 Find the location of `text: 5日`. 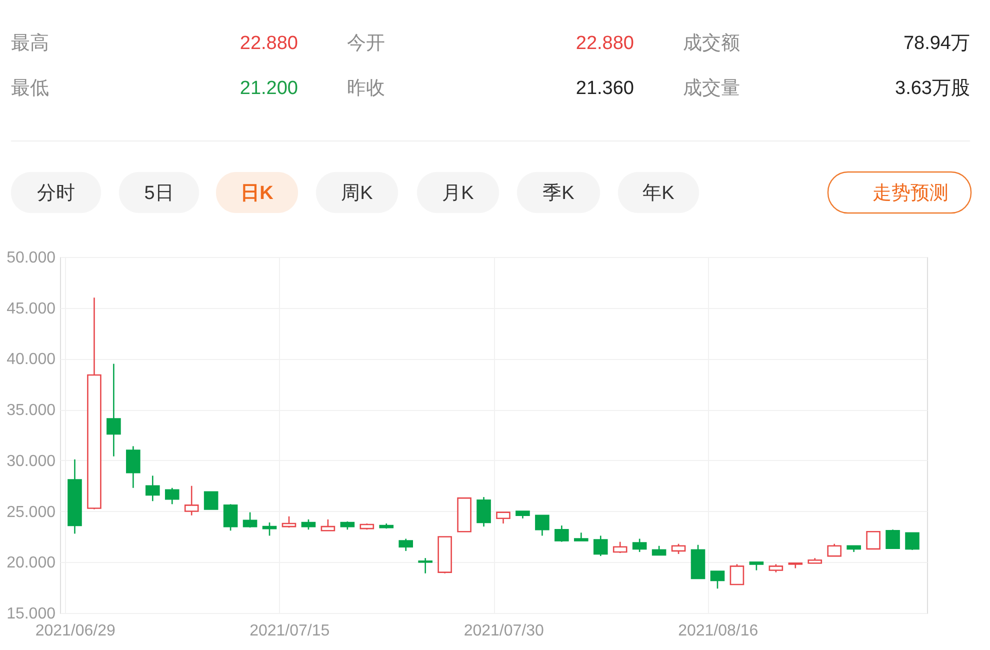

text: 5日 is located at coordinates (159, 193).